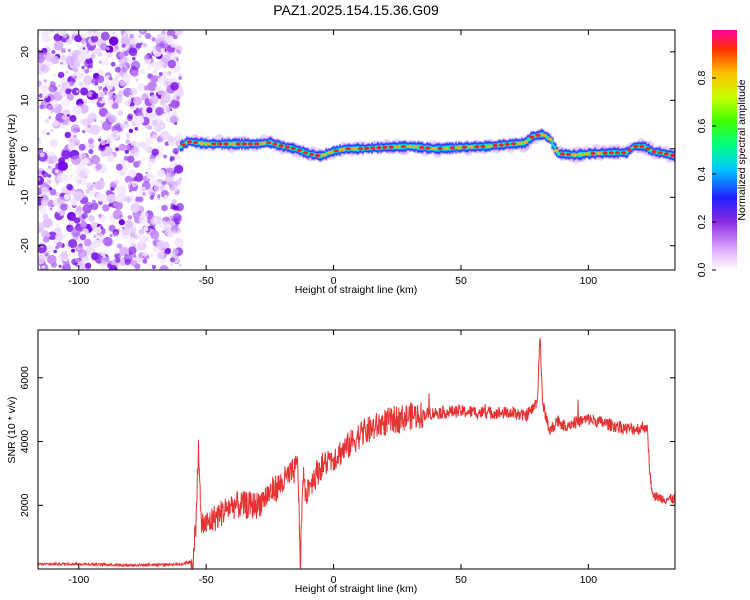  Describe the element at coordinates (702, 174) in the screenshot. I see `colorbar-tick-label: 0.4` at that location.